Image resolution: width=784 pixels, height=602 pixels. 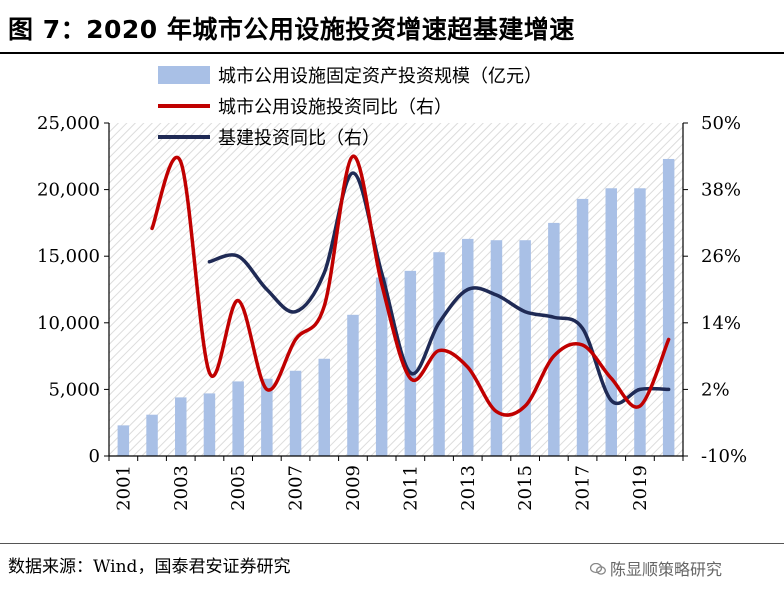 What do you see at coordinates (410, 363) in the screenshot?
I see `bar-2011` at bounding box center [410, 363].